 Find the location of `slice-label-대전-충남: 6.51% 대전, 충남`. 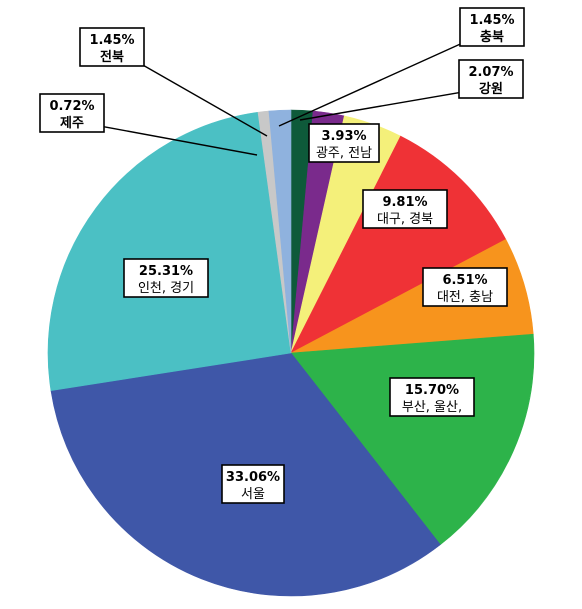

slice-label-대전-충남: 6.51% 대전, 충남 is located at coordinates (465, 287).